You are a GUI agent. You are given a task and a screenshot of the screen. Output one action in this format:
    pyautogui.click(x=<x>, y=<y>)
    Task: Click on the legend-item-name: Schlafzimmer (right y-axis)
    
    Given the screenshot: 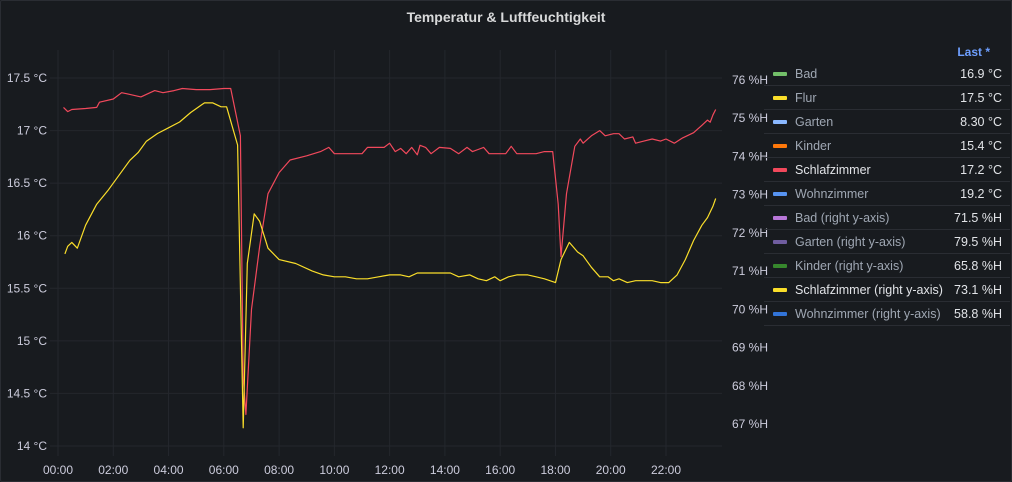 What is the action you would take?
    pyautogui.click(x=869, y=290)
    